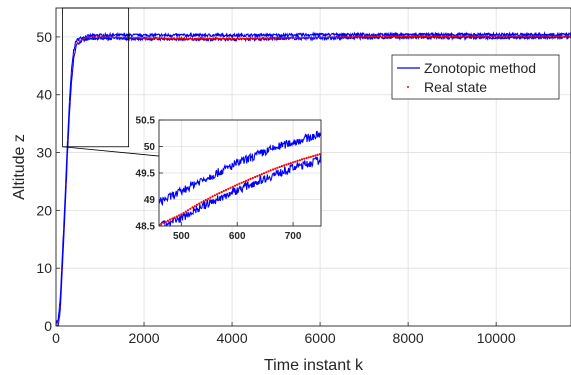 The image size is (571, 375). I want to click on inset-y-tick-label: 50, so click(150, 147).